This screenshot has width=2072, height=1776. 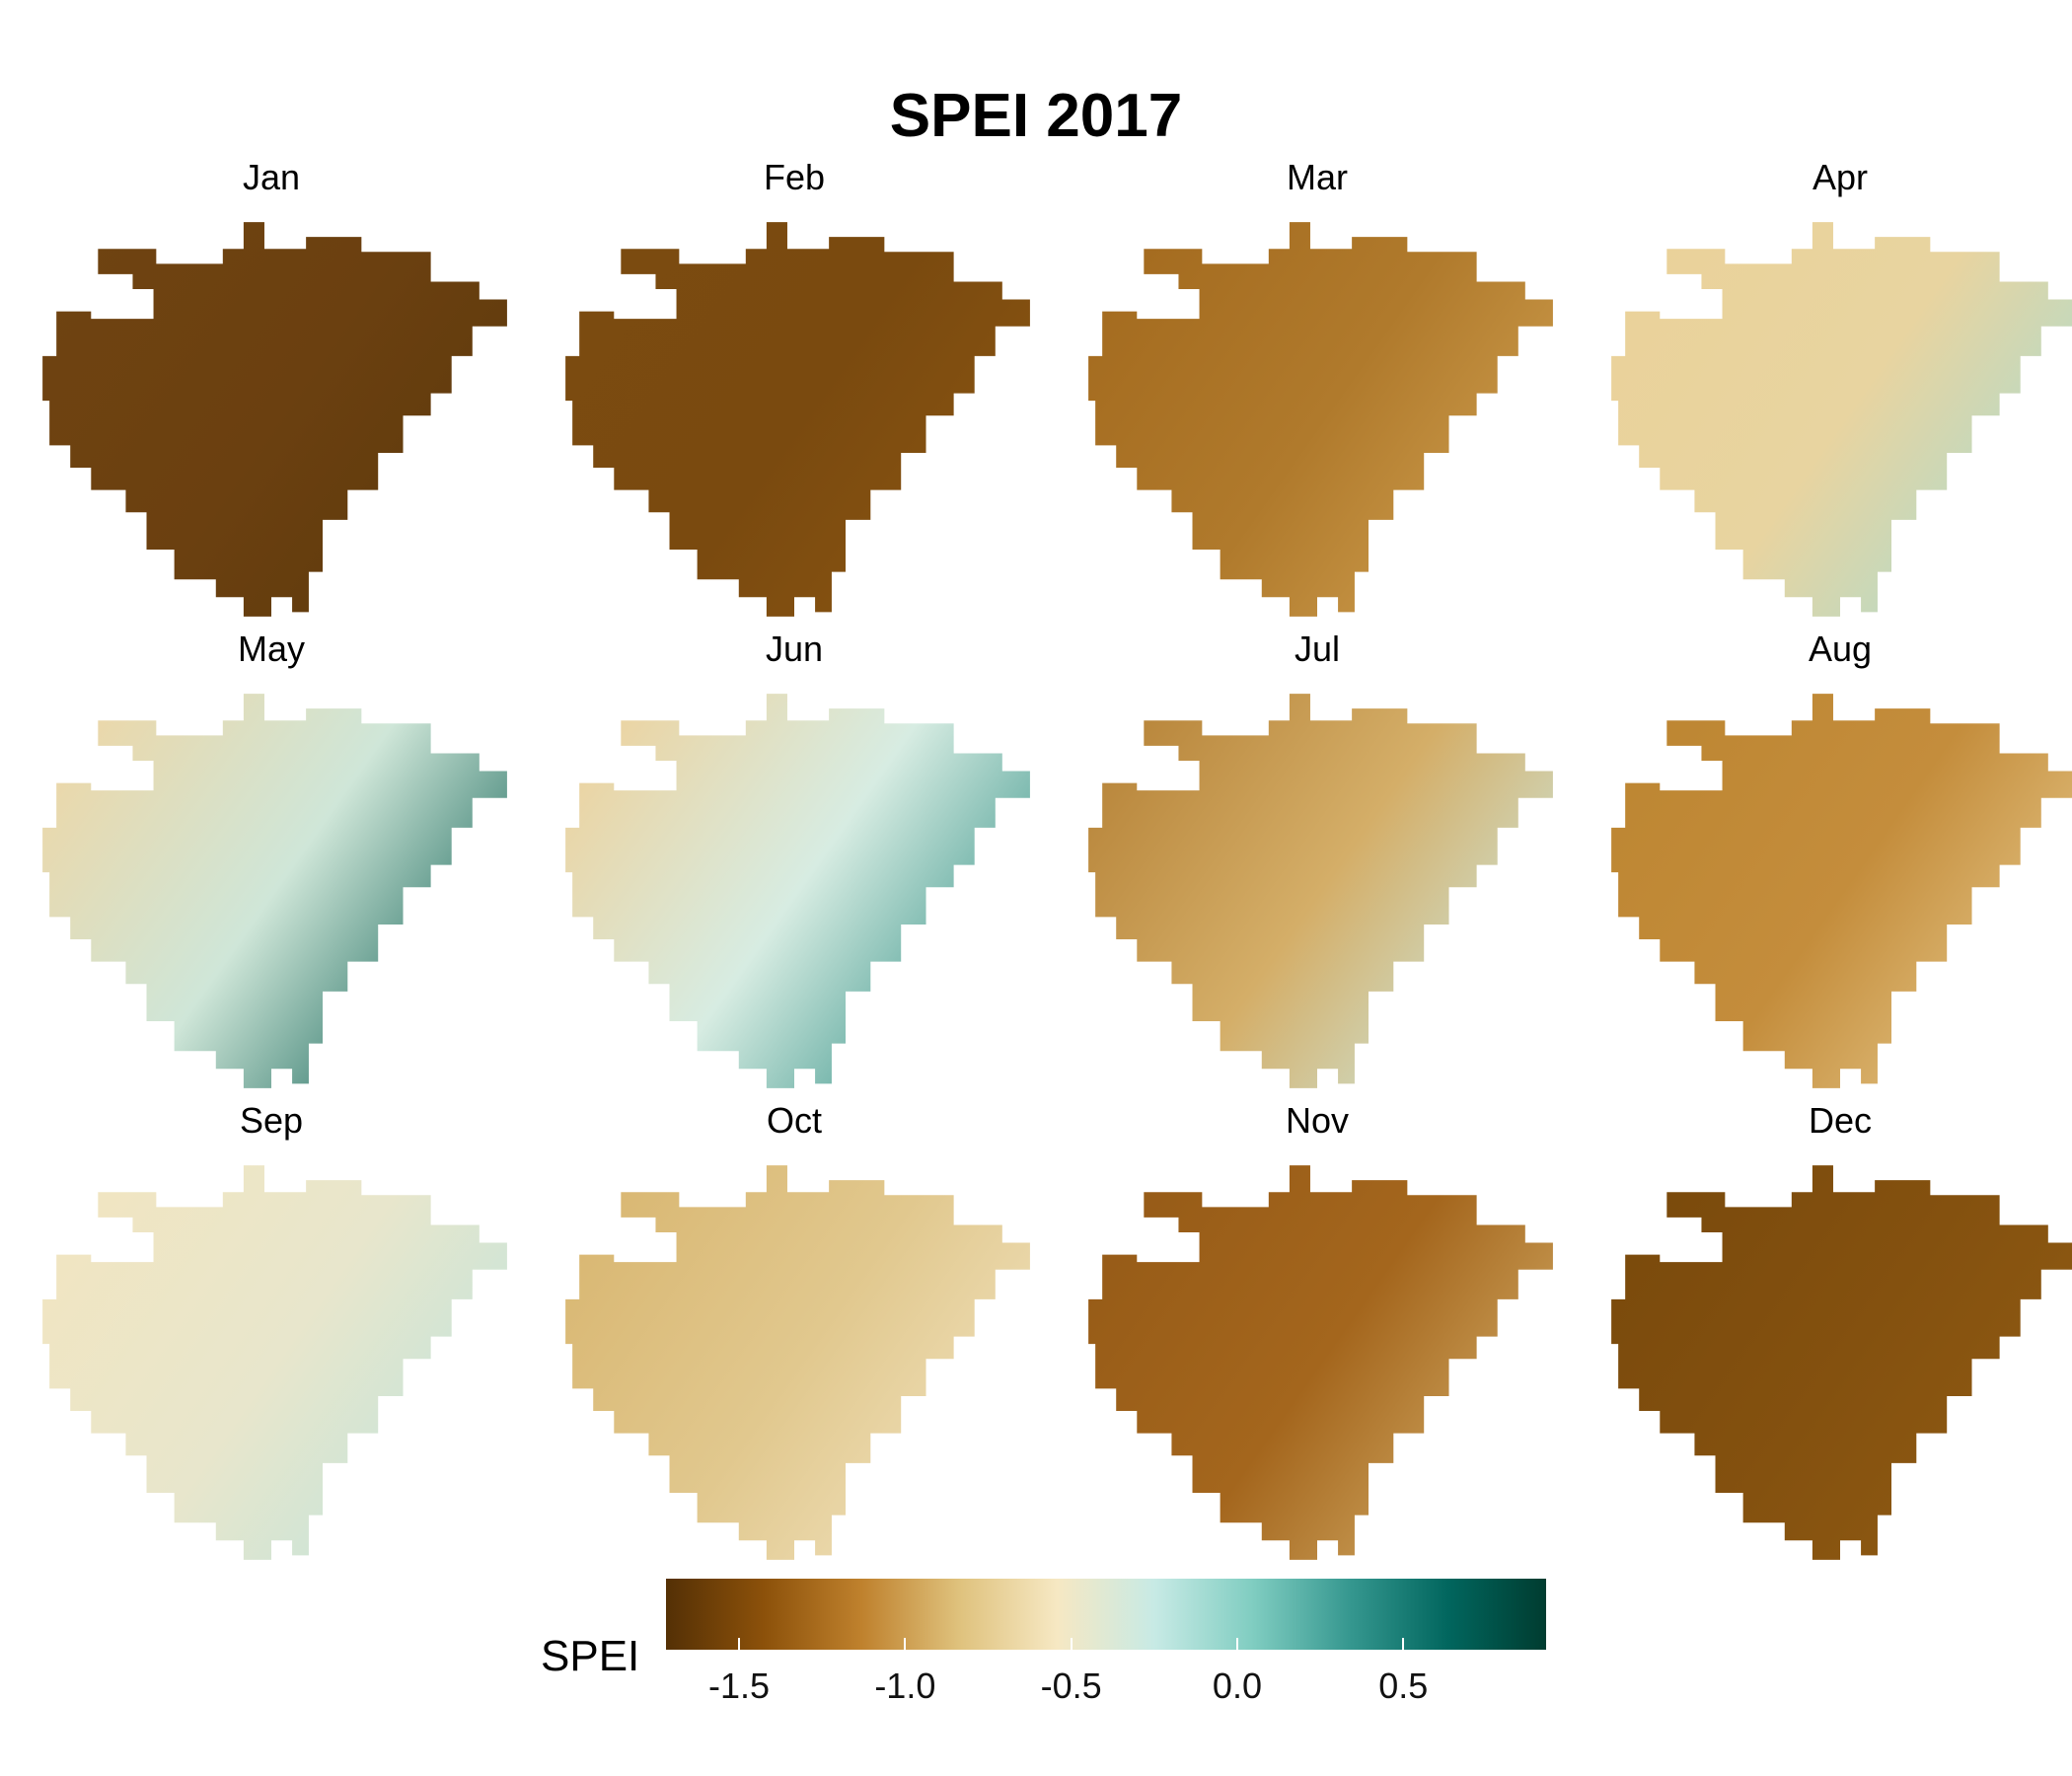 I want to click on panel-label: Nov, so click(x=1318, y=1120).